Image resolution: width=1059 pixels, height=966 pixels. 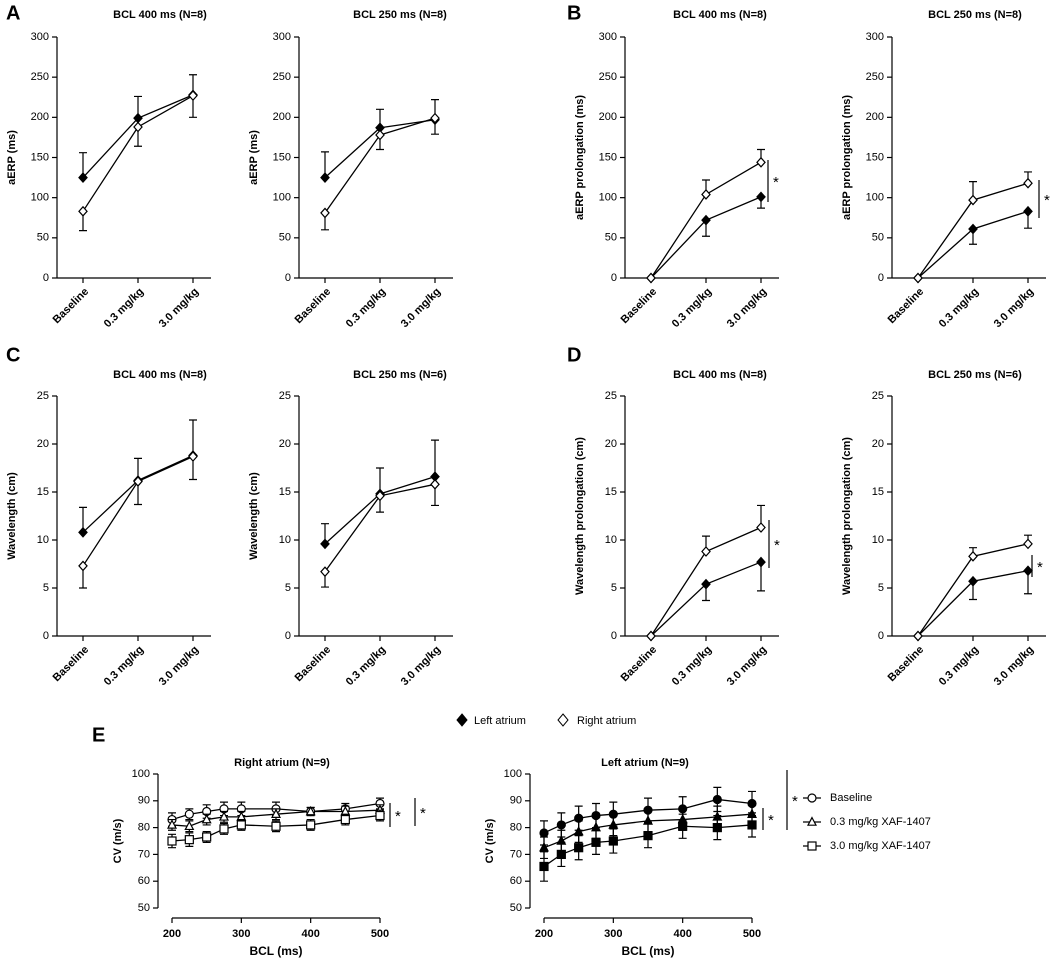 I want to click on legend-label: 3.0 mg/kg XAF-1407, so click(x=880, y=846).